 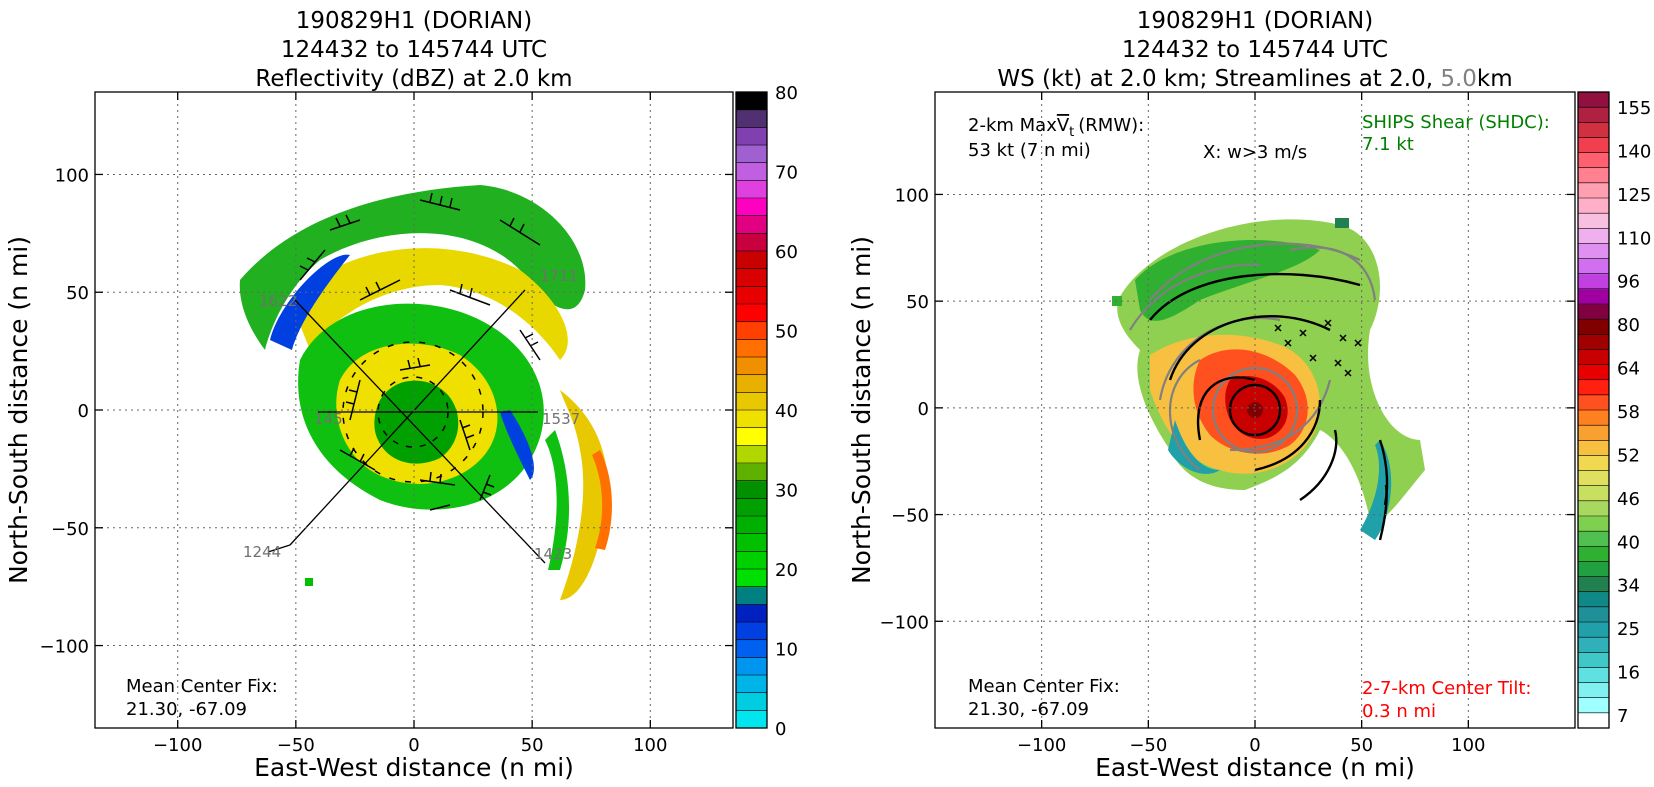 What do you see at coordinates (413, 79) in the screenshot?
I see `left-title-line3: Reflectivity (dBZ) at 2.0 km` at bounding box center [413, 79].